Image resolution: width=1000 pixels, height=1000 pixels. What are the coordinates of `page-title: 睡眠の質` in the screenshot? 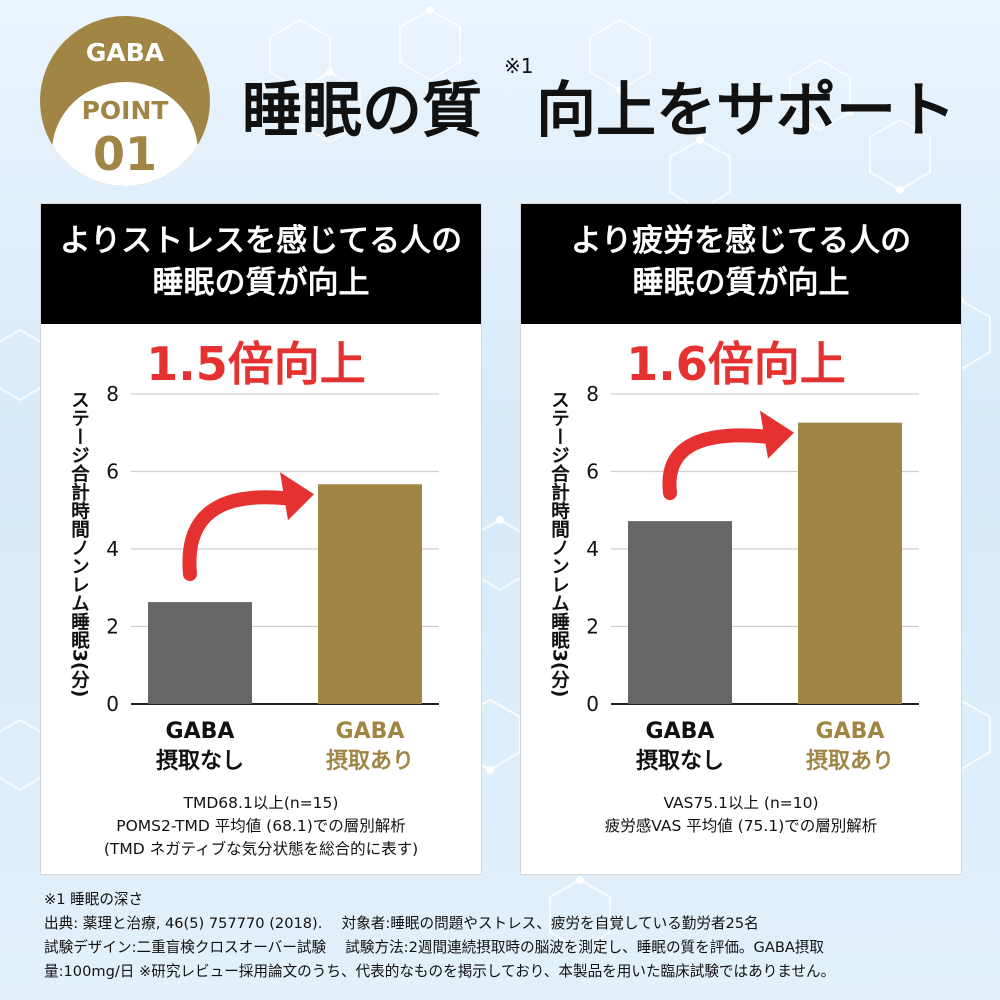 It's located at (362, 111).